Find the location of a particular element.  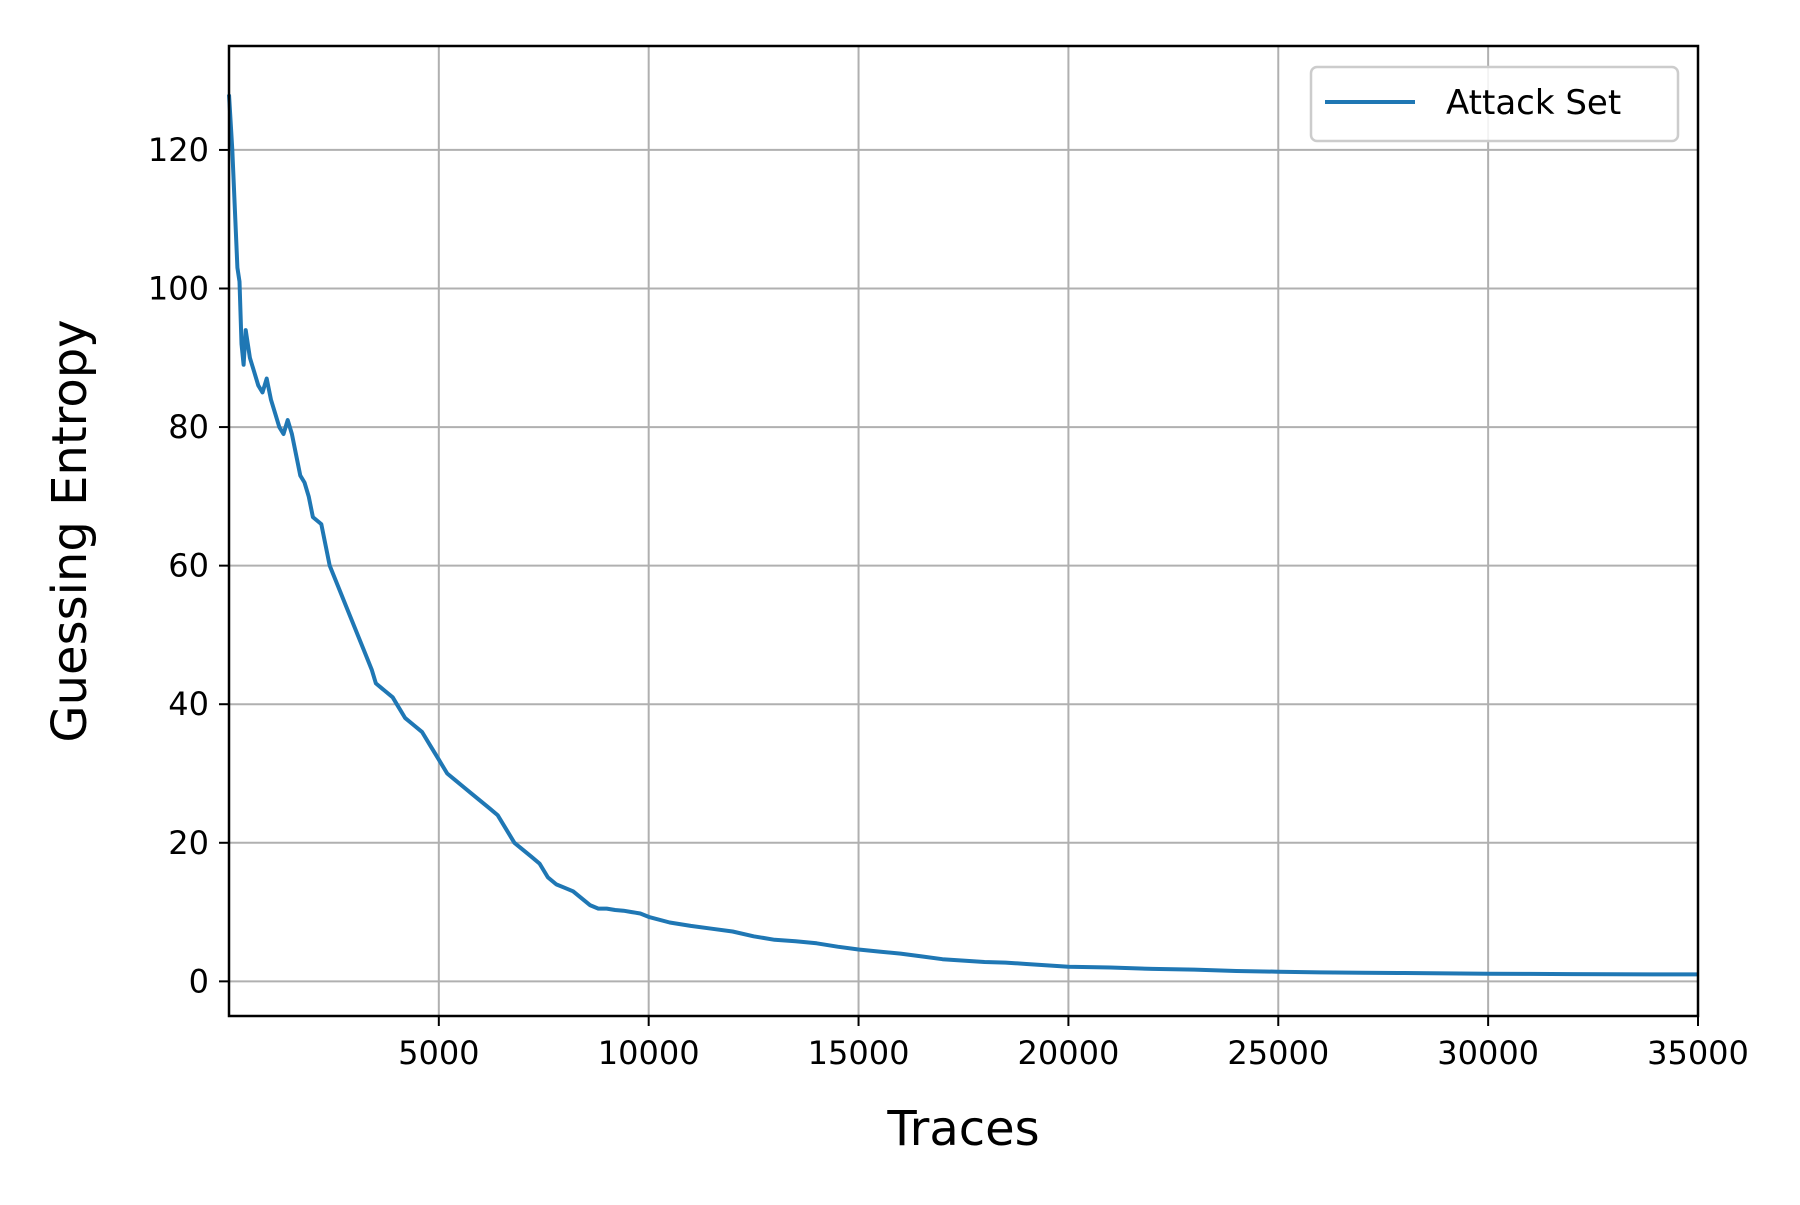

x-tick-label: 35000 is located at coordinates (1698, 1053).